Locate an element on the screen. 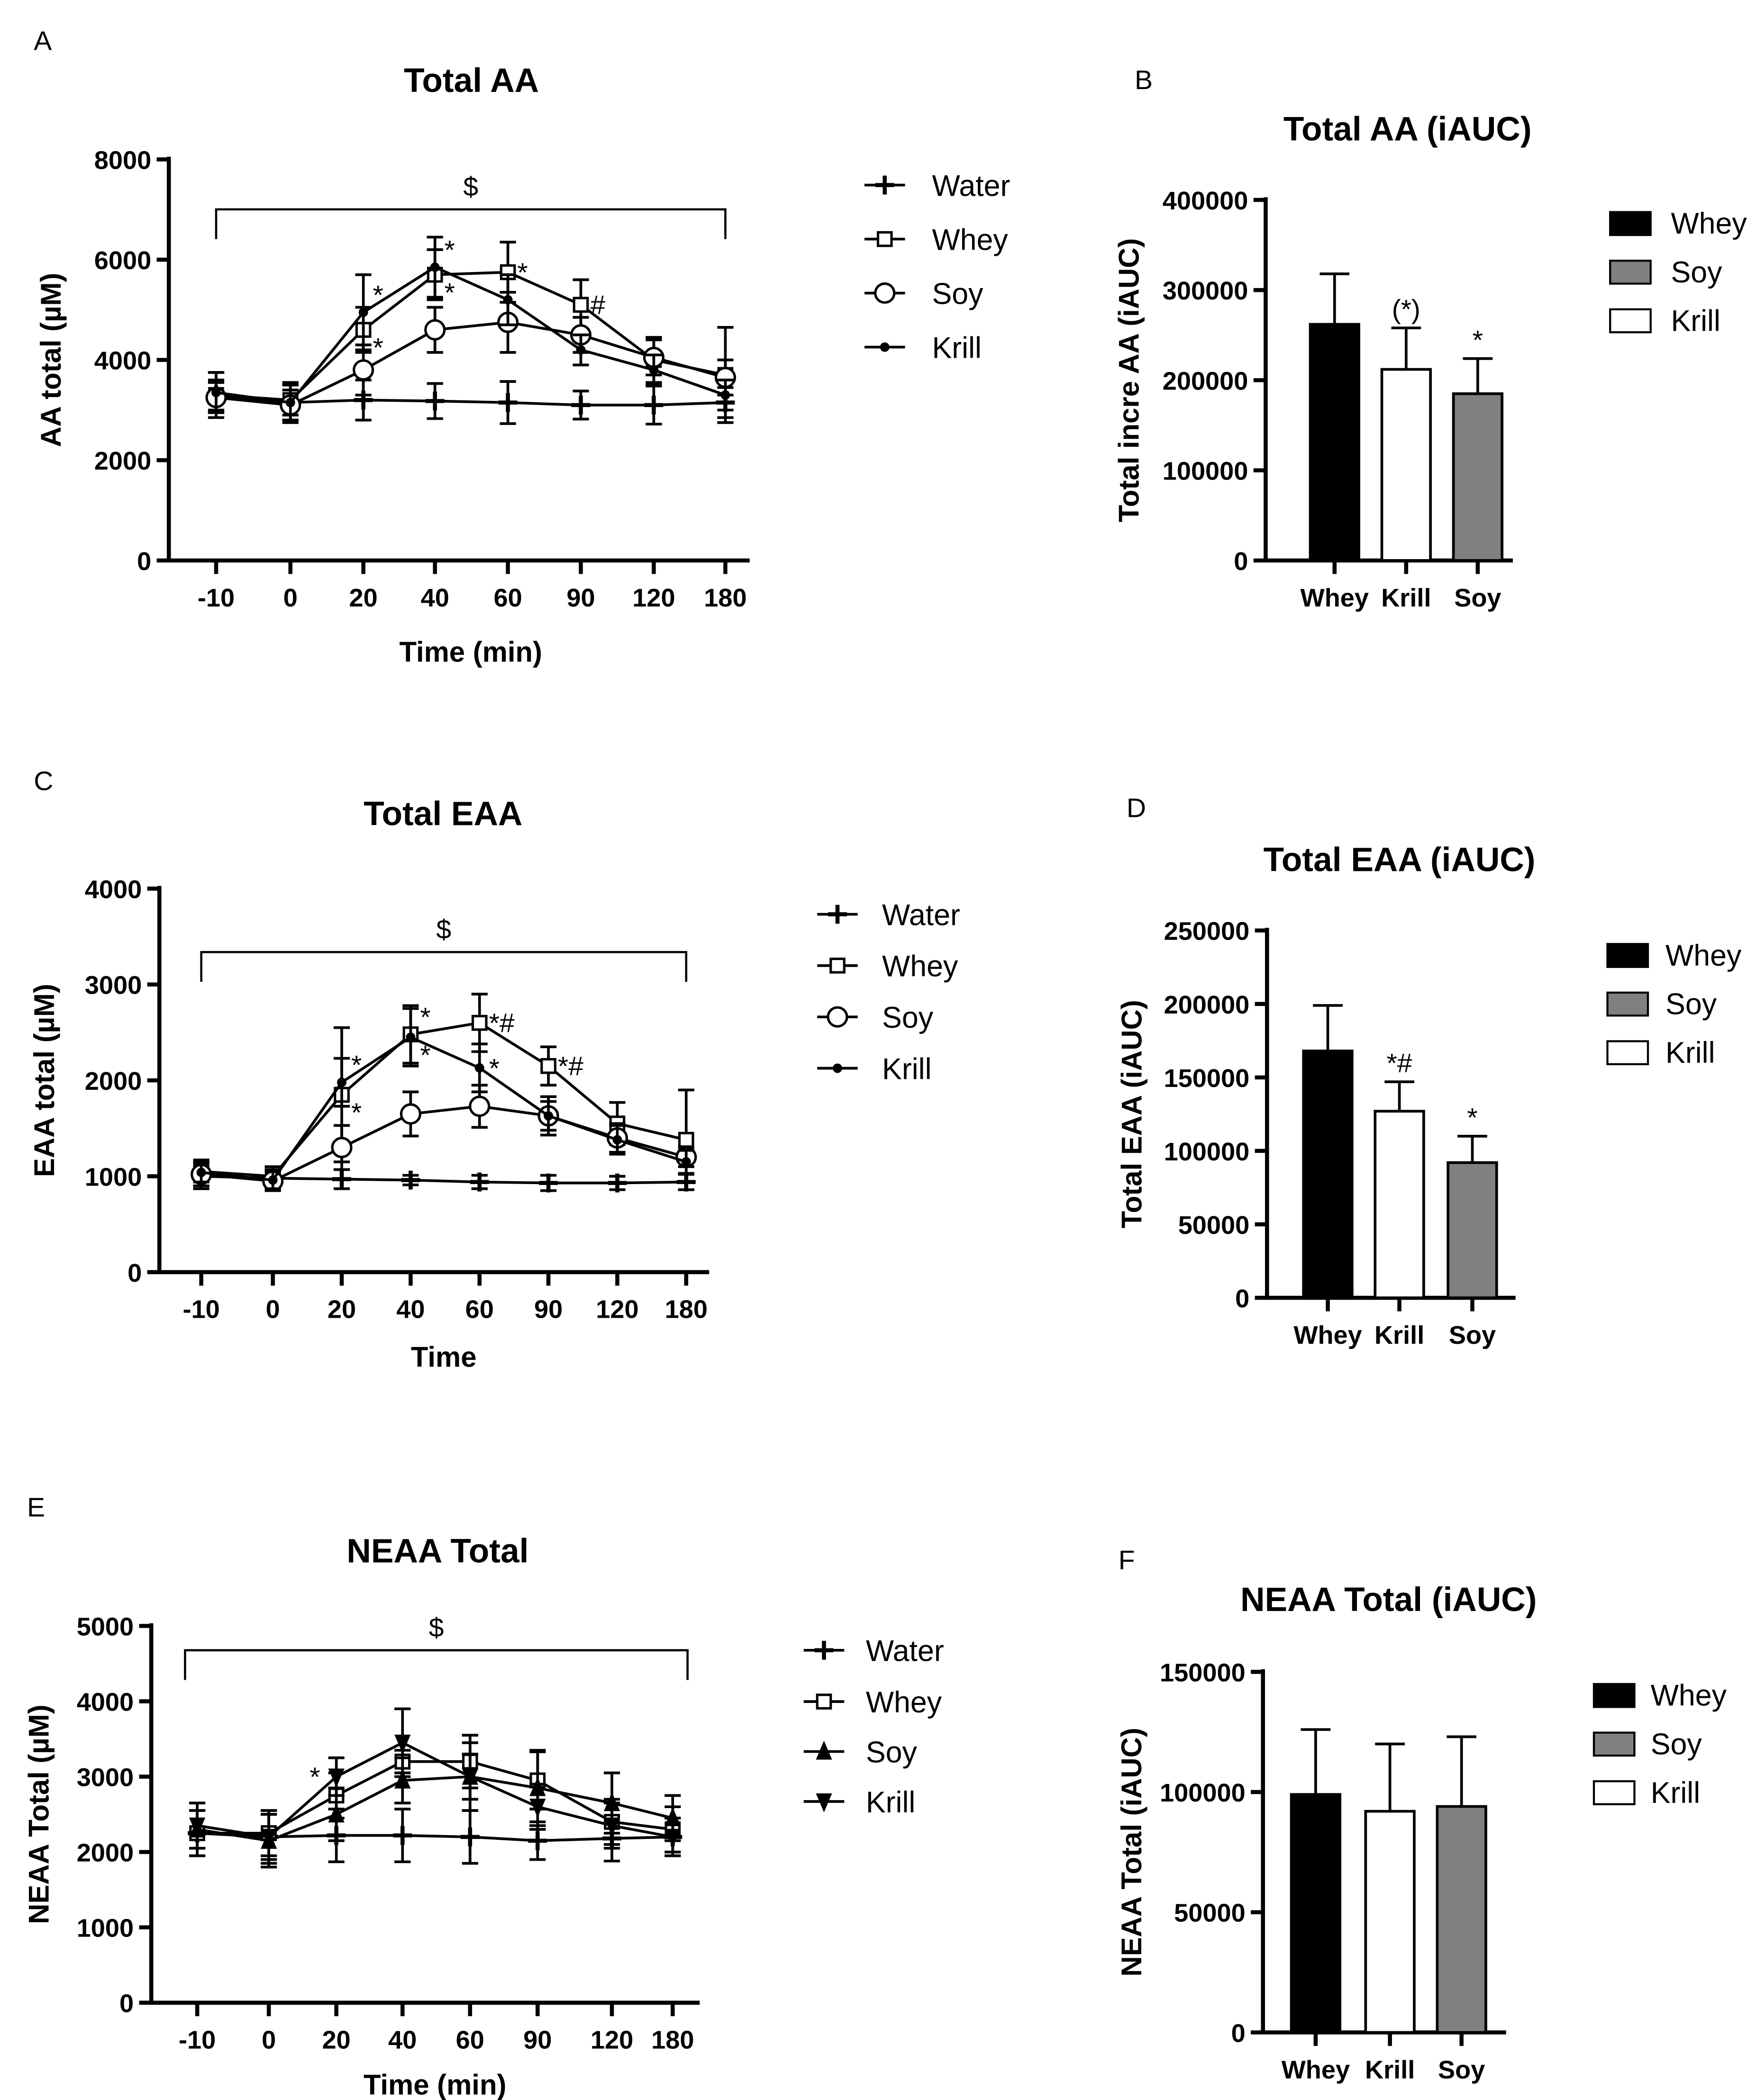  y-tick-label: 0 is located at coordinates (1238, 2033).